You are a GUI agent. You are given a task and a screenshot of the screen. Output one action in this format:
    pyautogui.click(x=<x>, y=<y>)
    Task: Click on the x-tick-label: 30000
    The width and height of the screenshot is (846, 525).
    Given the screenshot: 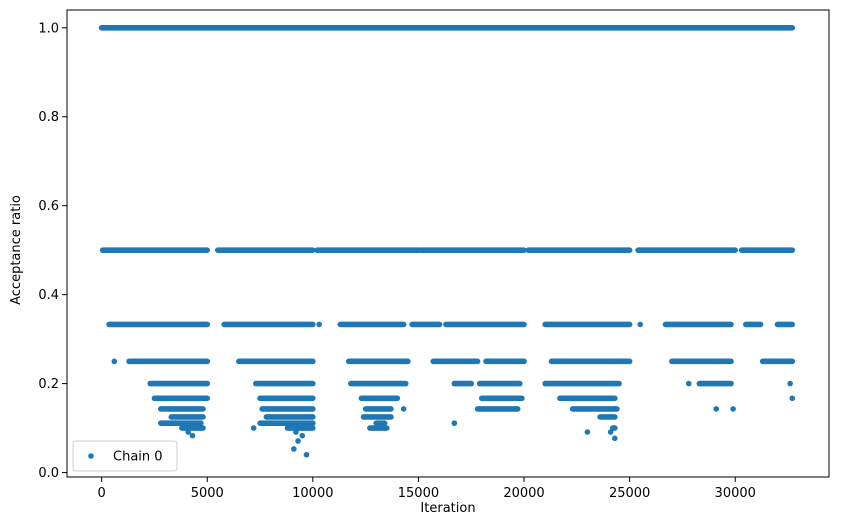 What is the action you would take?
    pyautogui.click(x=735, y=493)
    